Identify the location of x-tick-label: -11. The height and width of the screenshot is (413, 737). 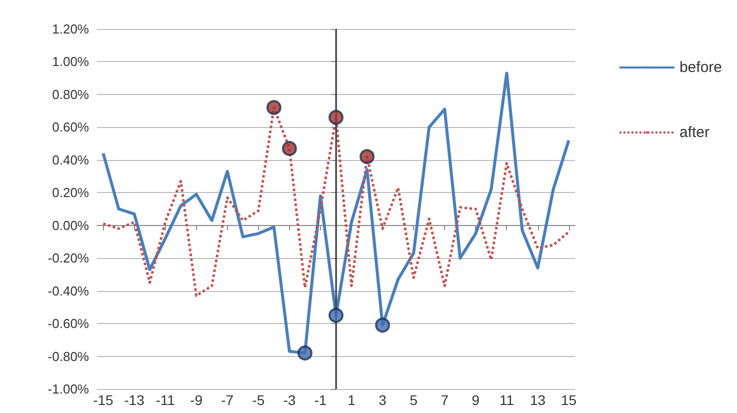
(166, 400).